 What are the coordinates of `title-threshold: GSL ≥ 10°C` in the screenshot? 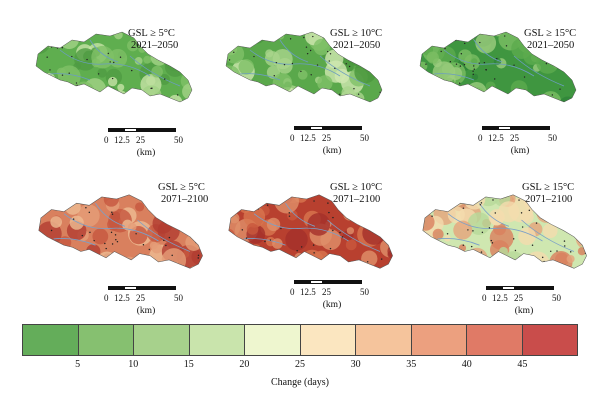 It's located at (356, 187).